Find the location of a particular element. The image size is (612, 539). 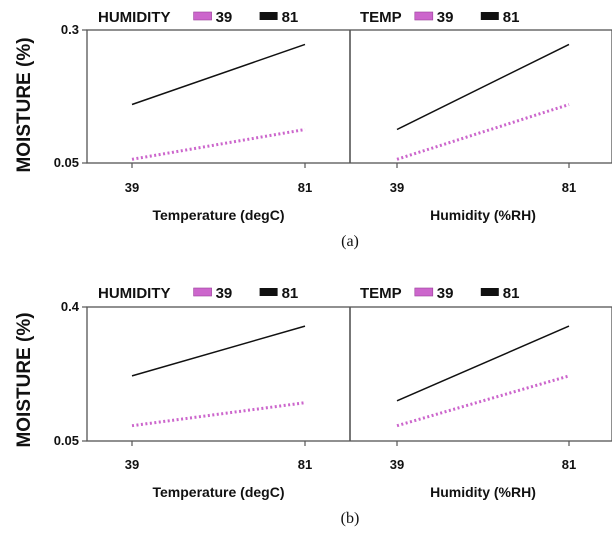

figure-caption: (b) is located at coordinates (350, 518).